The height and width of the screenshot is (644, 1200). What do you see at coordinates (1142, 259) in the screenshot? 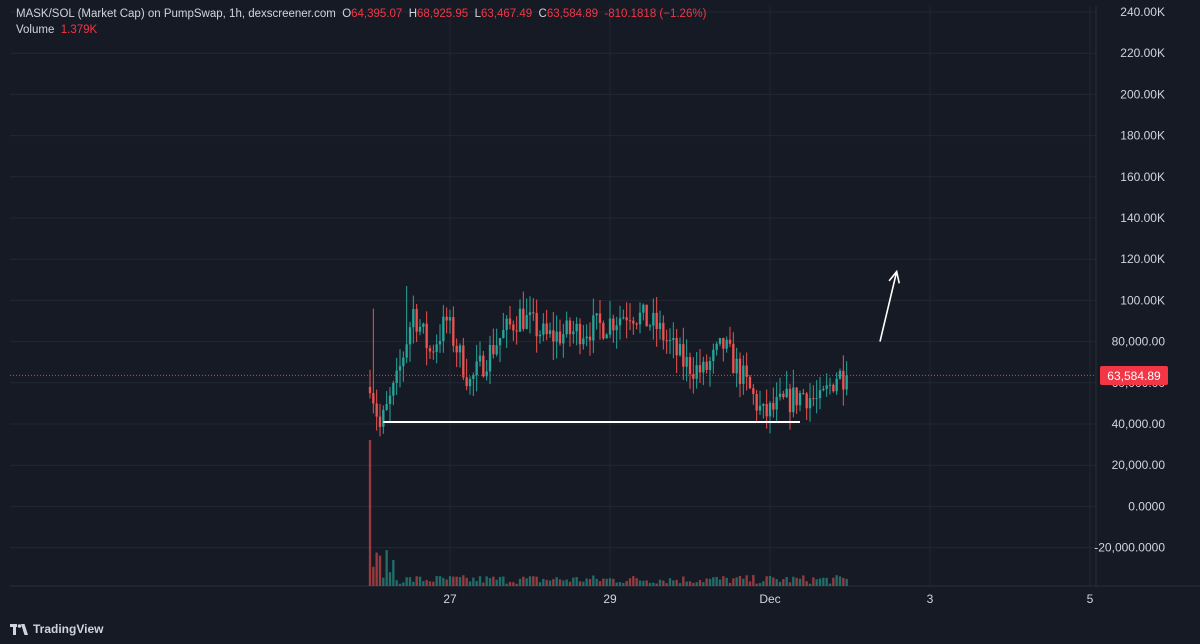
I see `price-tick-label: 120.00K` at bounding box center [1142, 259].